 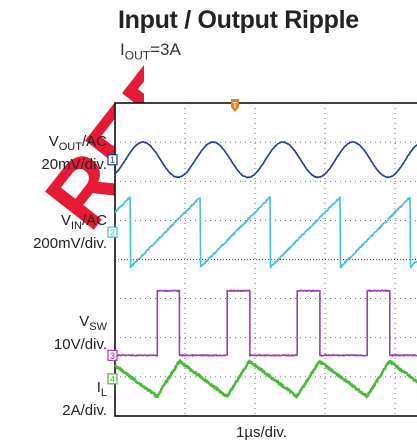 What do you see at coordinates (80, 333) in the screenshot?
I see `ch3-label: VSW 10V/div.` at bounding box center [80, 333].